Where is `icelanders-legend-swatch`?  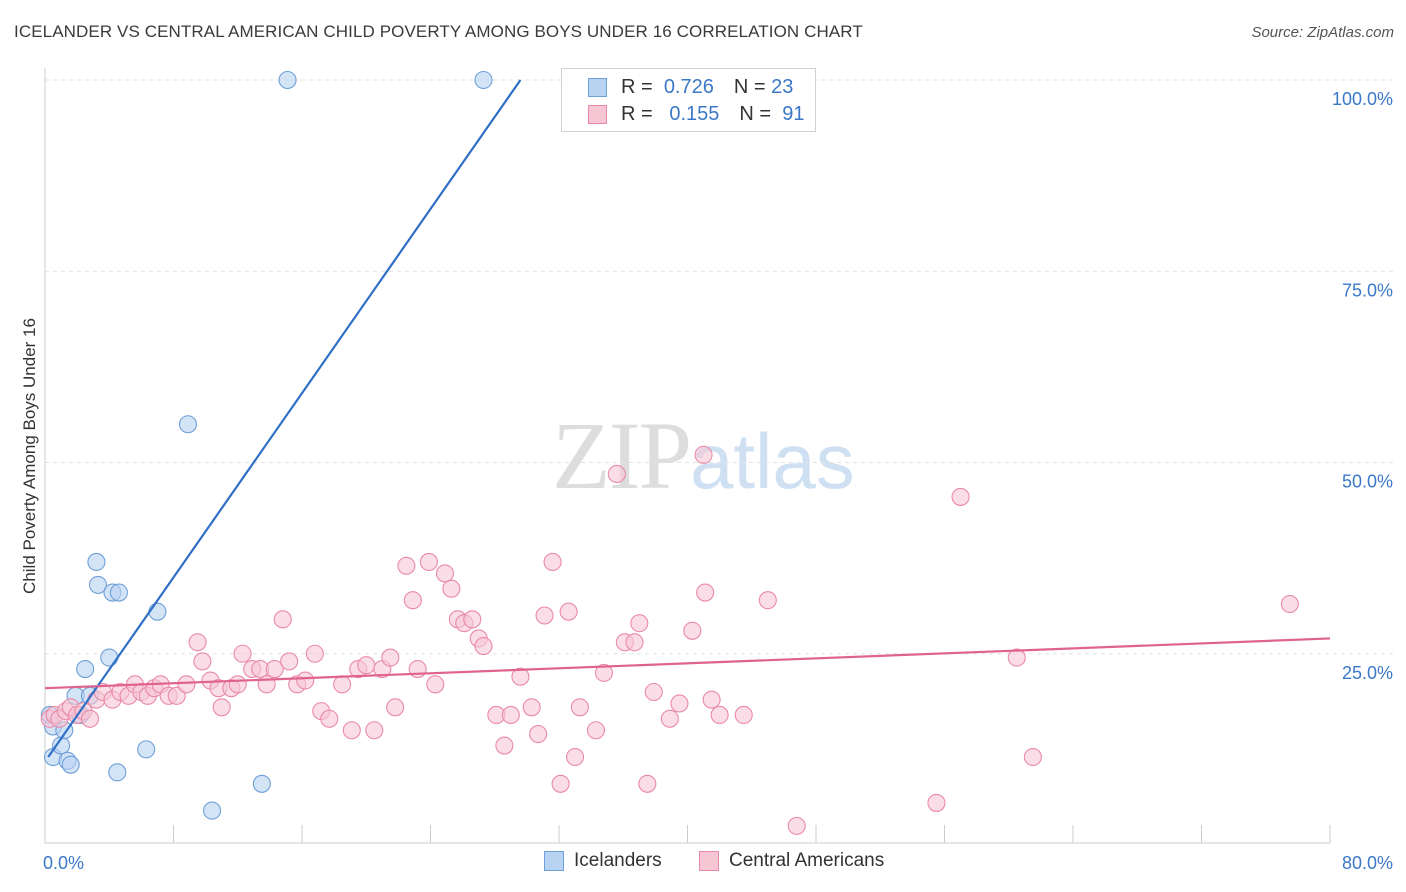 icelanders-legend-swatch is located at coordinates (554, 861).